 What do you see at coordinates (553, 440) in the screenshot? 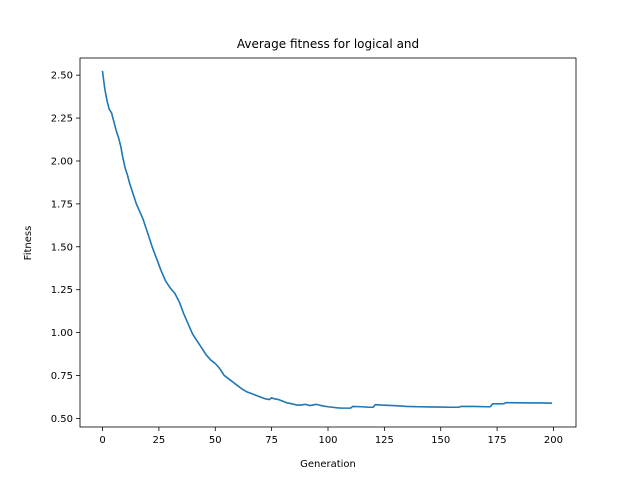
I see `x-tick-label: 200` at bounding box center [553, 440].